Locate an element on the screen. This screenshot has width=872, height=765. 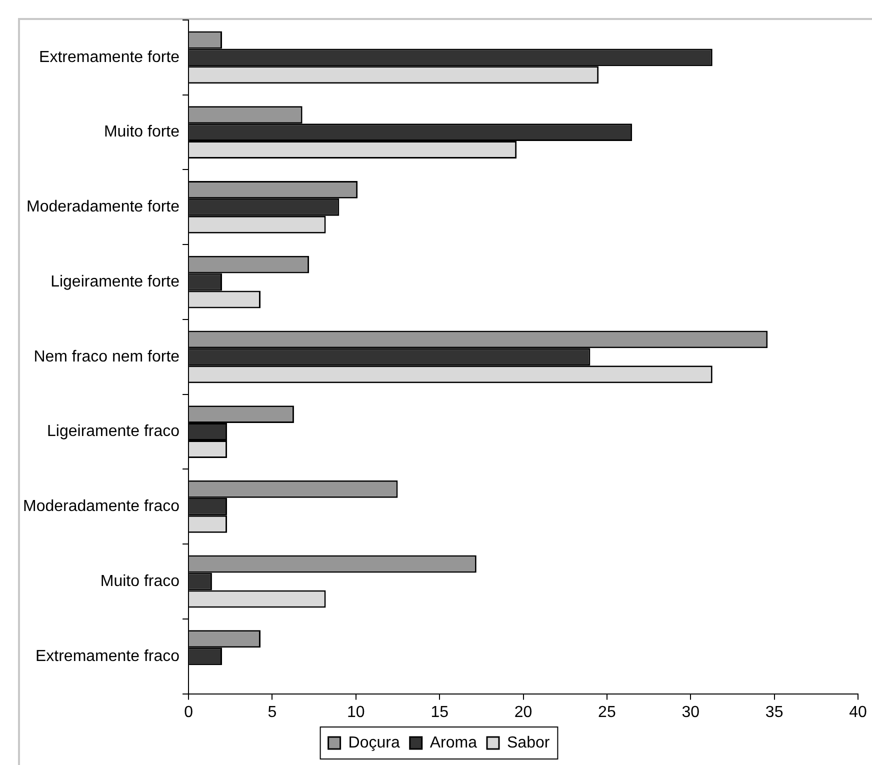
y-tick-label: Moderadamente fraco is located at coordinates (101, 507).